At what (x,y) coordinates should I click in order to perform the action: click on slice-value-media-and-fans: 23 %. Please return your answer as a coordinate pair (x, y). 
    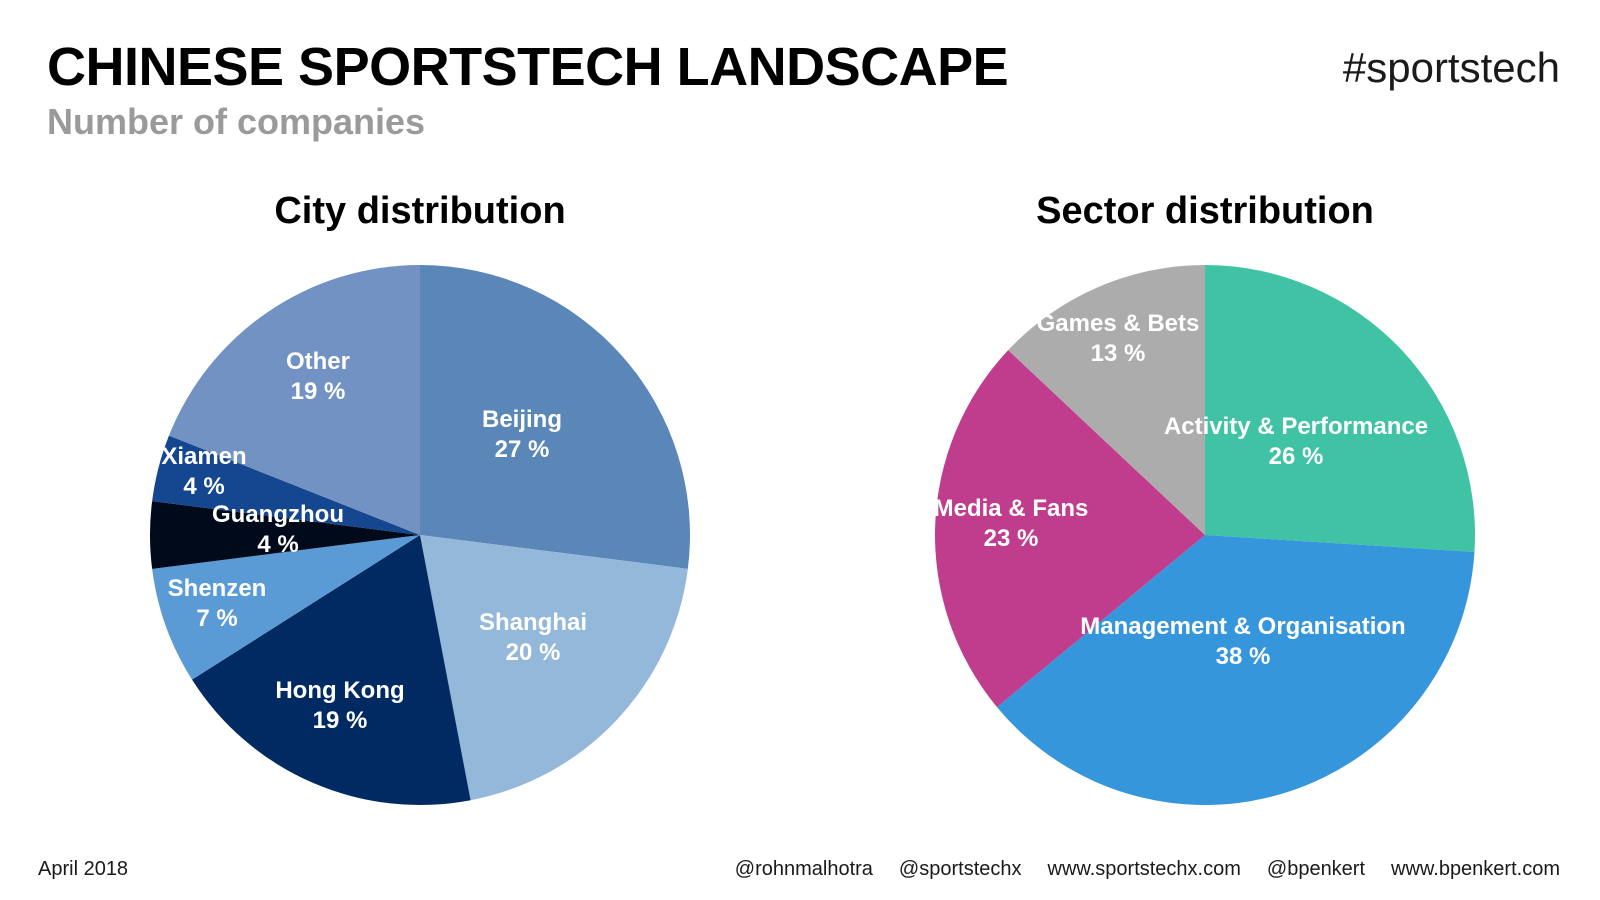
    Looking at the image, I should click on (1011, 538).